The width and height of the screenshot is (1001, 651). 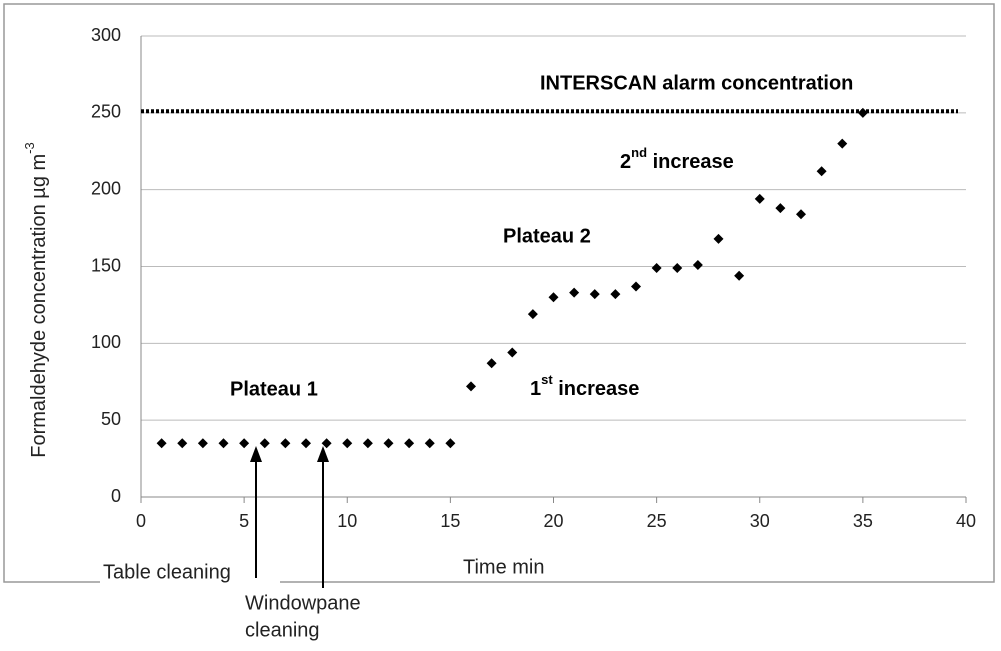 What do you see at coordinates (535, 389) in the screenshot?
I see `annotation-part: 1` at bounding box center [535, 389].